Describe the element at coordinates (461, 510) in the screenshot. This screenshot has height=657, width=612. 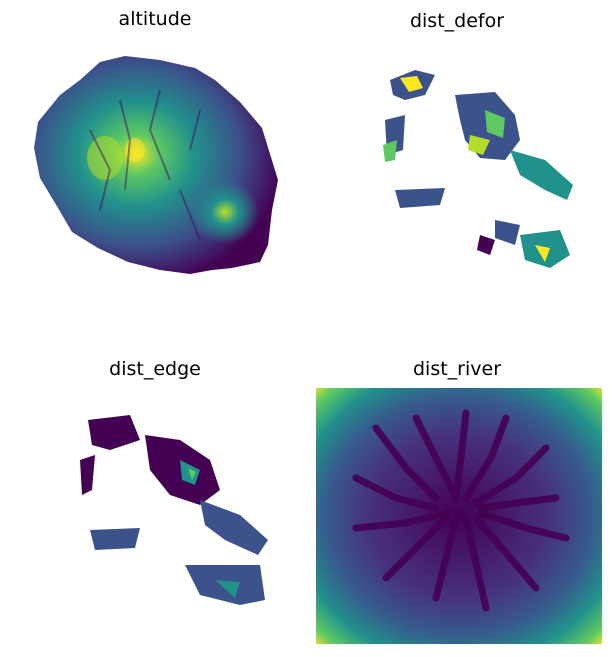
I see `dist-river-channels` at that location.